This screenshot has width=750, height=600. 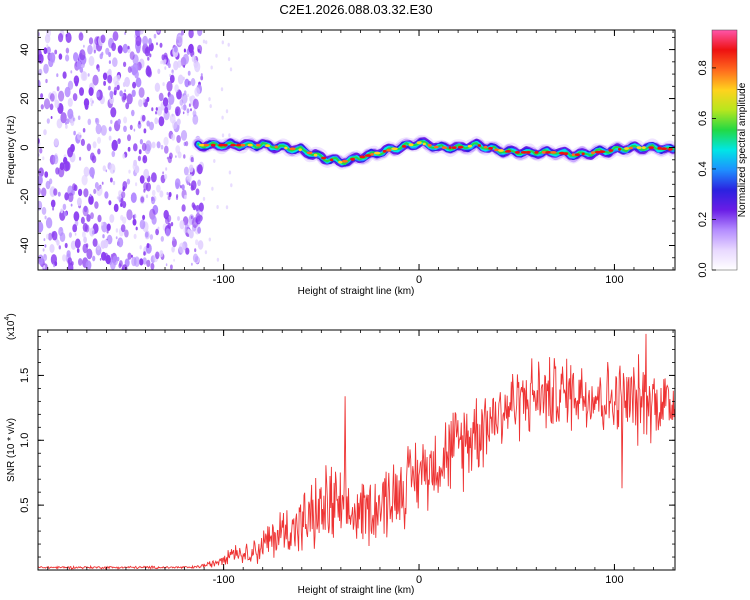 What do you see at coordinates (742, 149) in the screenshot?
I see `colorbar-label: Normalized spectral amplitude` at bounding box center [742, 149].